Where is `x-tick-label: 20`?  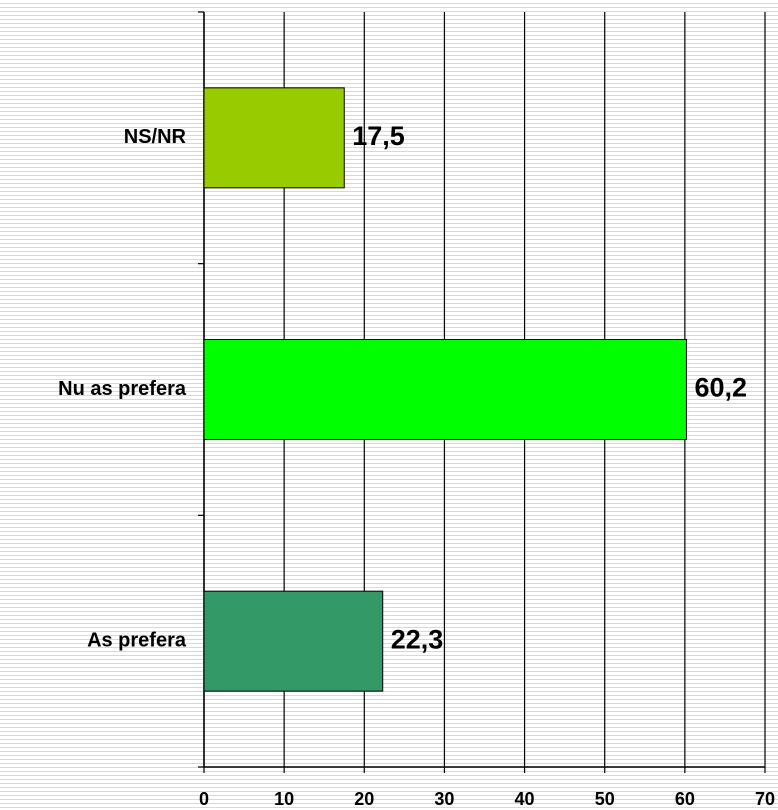 x-tick-label: 20 is located at coordinates (364, 799).